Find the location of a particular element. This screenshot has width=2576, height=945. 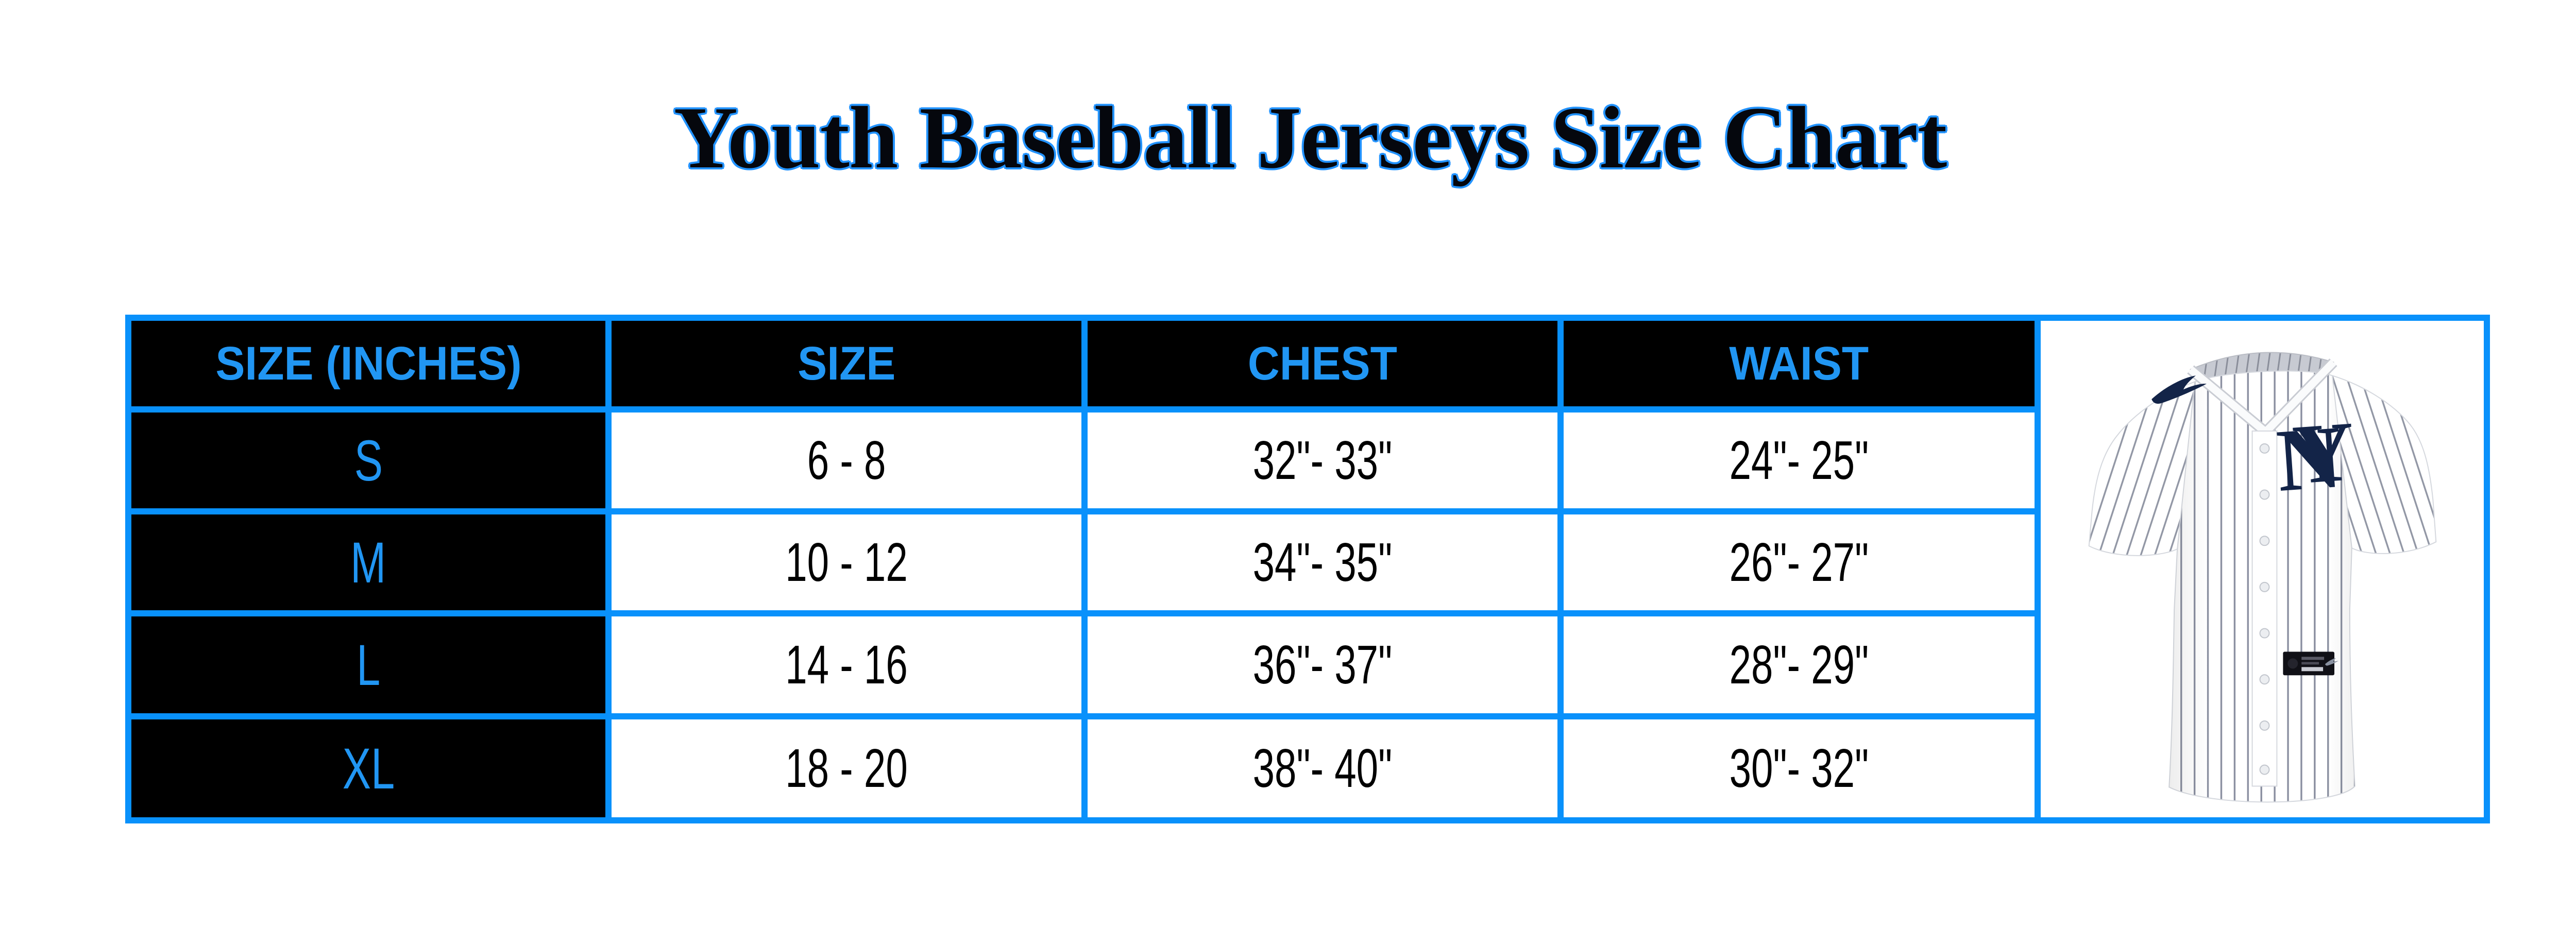

table-row-m-chest-cell: 34"- 35" is located at coordinates (1322, 562).